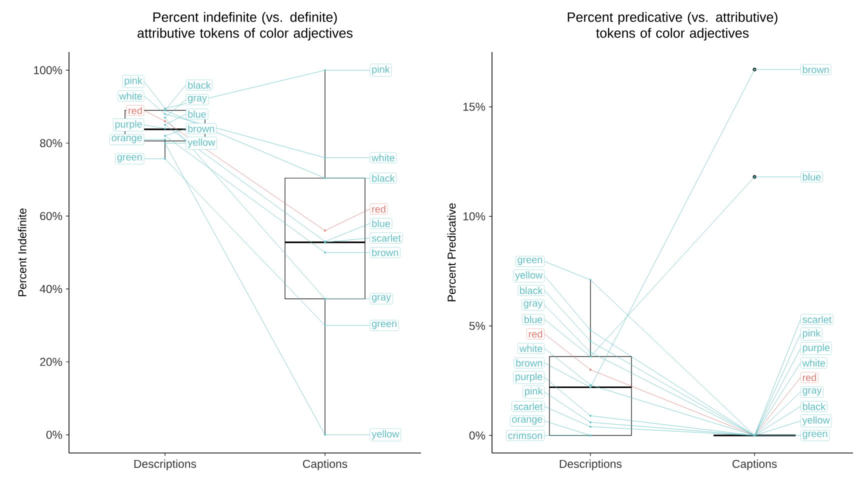 The height and width of the screenshot is (477, 855). What do you see at coordinates (202, 143) in the screenshot?
I see `series-label: yellow` at bounding box center [202, 143].